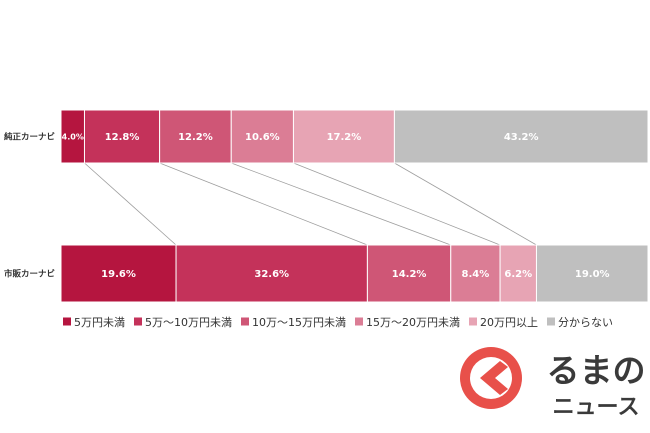 This screenshot has width=650, height=433. I want to click on category-label: 純正カーナビ, so click(30, 137).